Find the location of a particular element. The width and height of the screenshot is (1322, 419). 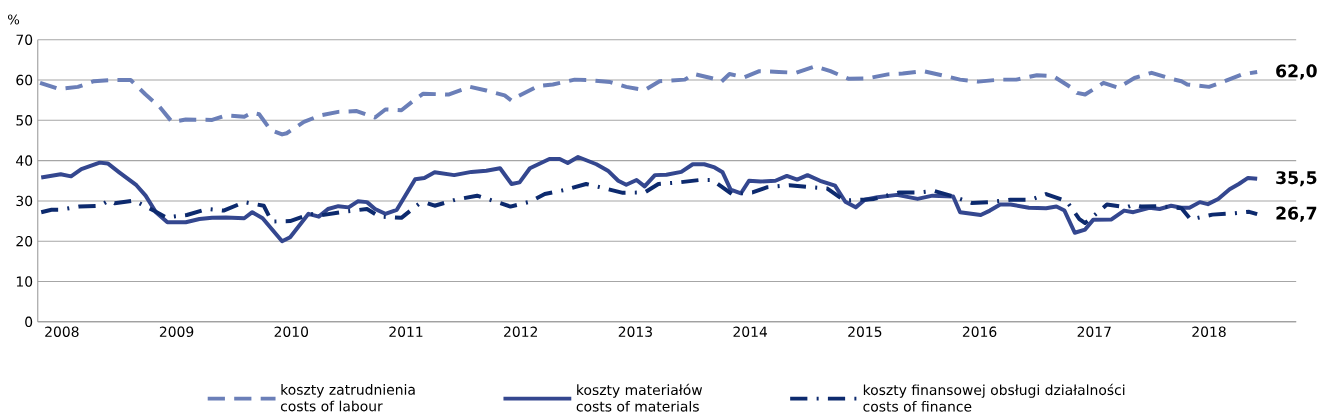

annotation: 35,5 is located at coordinates (1296, 179).